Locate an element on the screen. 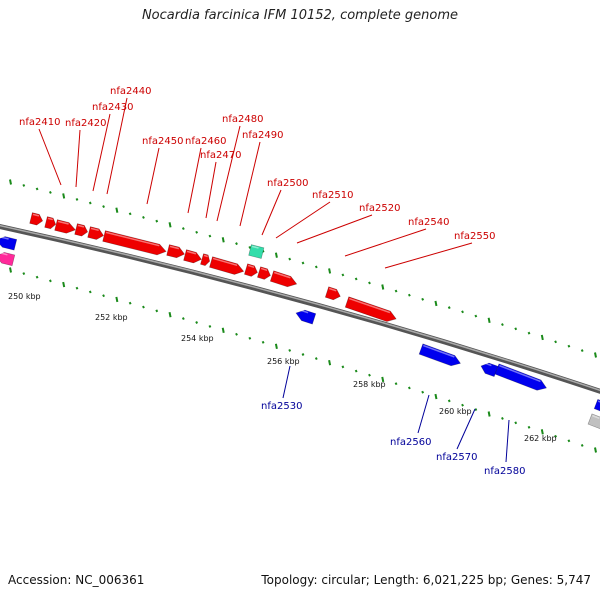  scale-label: 262 kbp is located at coordinates (540, 438).